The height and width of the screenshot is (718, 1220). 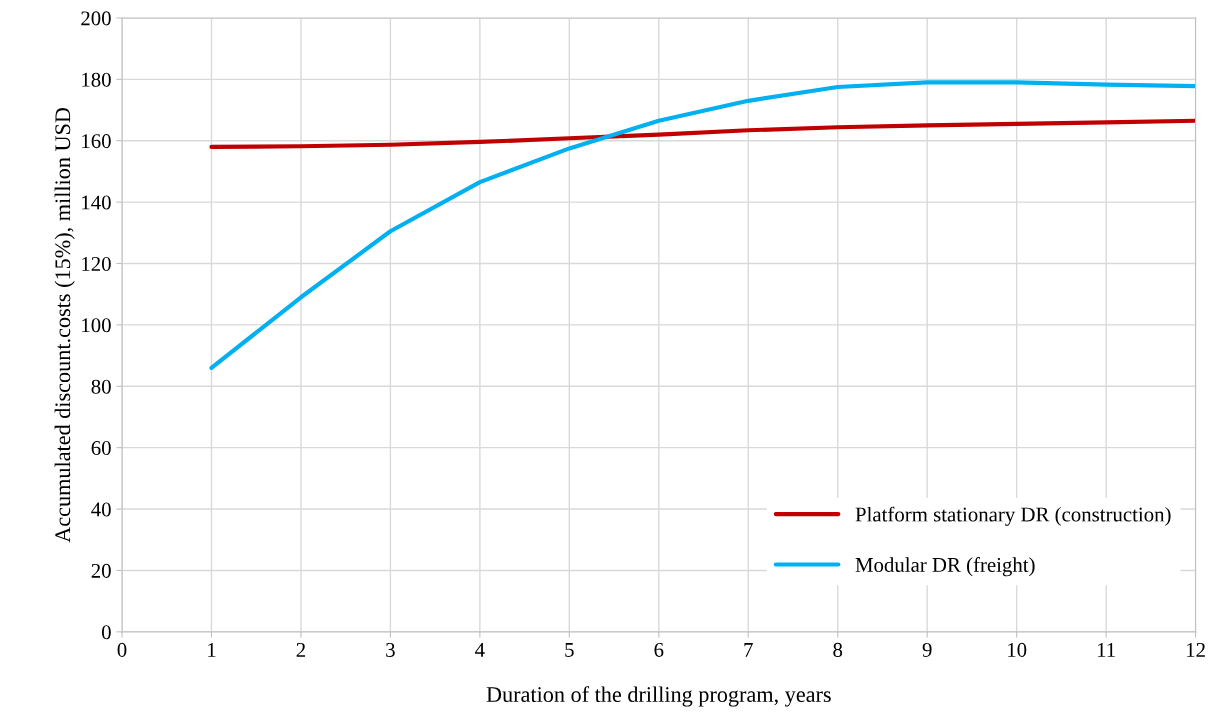 What do you see at coordinates (96, 263) in the screenshot?
I see `y-tick-label: 120` at bounding box center [96, 263].